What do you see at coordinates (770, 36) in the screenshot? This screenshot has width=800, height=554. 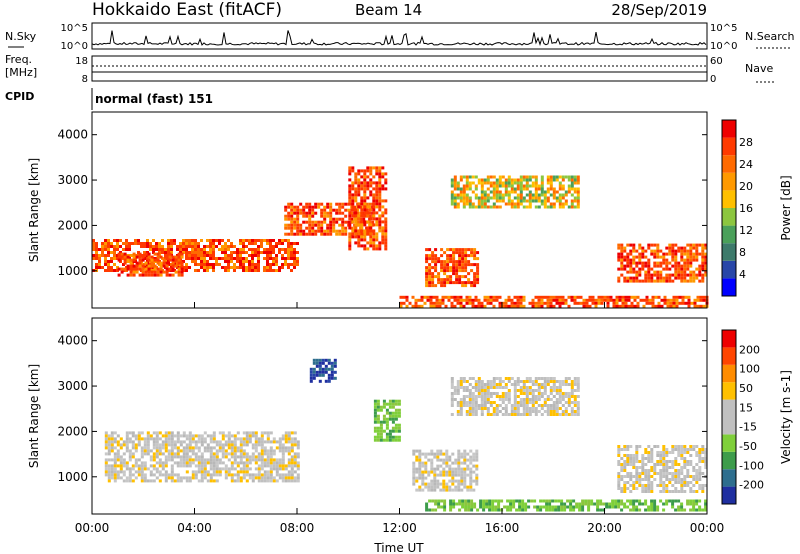 I see `nsearch-label: N.Search` at bounding box center [770, 36].